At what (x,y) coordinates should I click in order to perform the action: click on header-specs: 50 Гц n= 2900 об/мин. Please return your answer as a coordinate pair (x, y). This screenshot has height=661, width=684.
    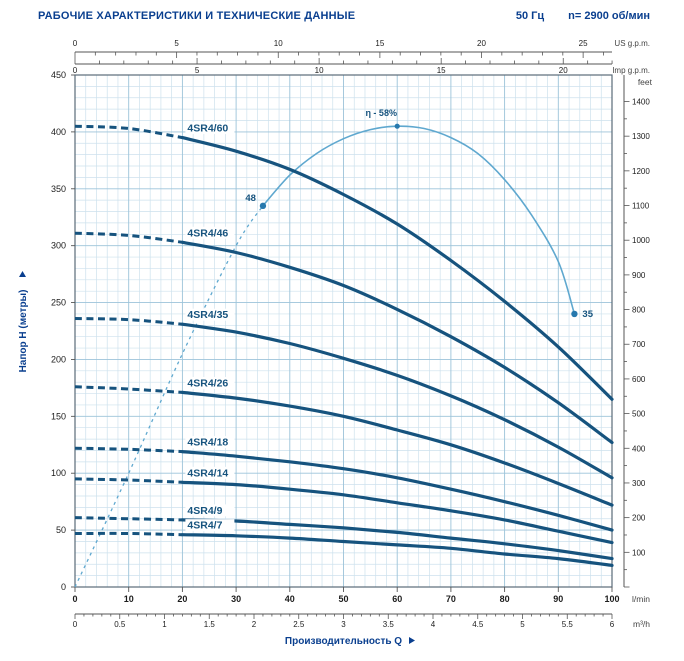
    Looking at the image, I should click on (583, 16).